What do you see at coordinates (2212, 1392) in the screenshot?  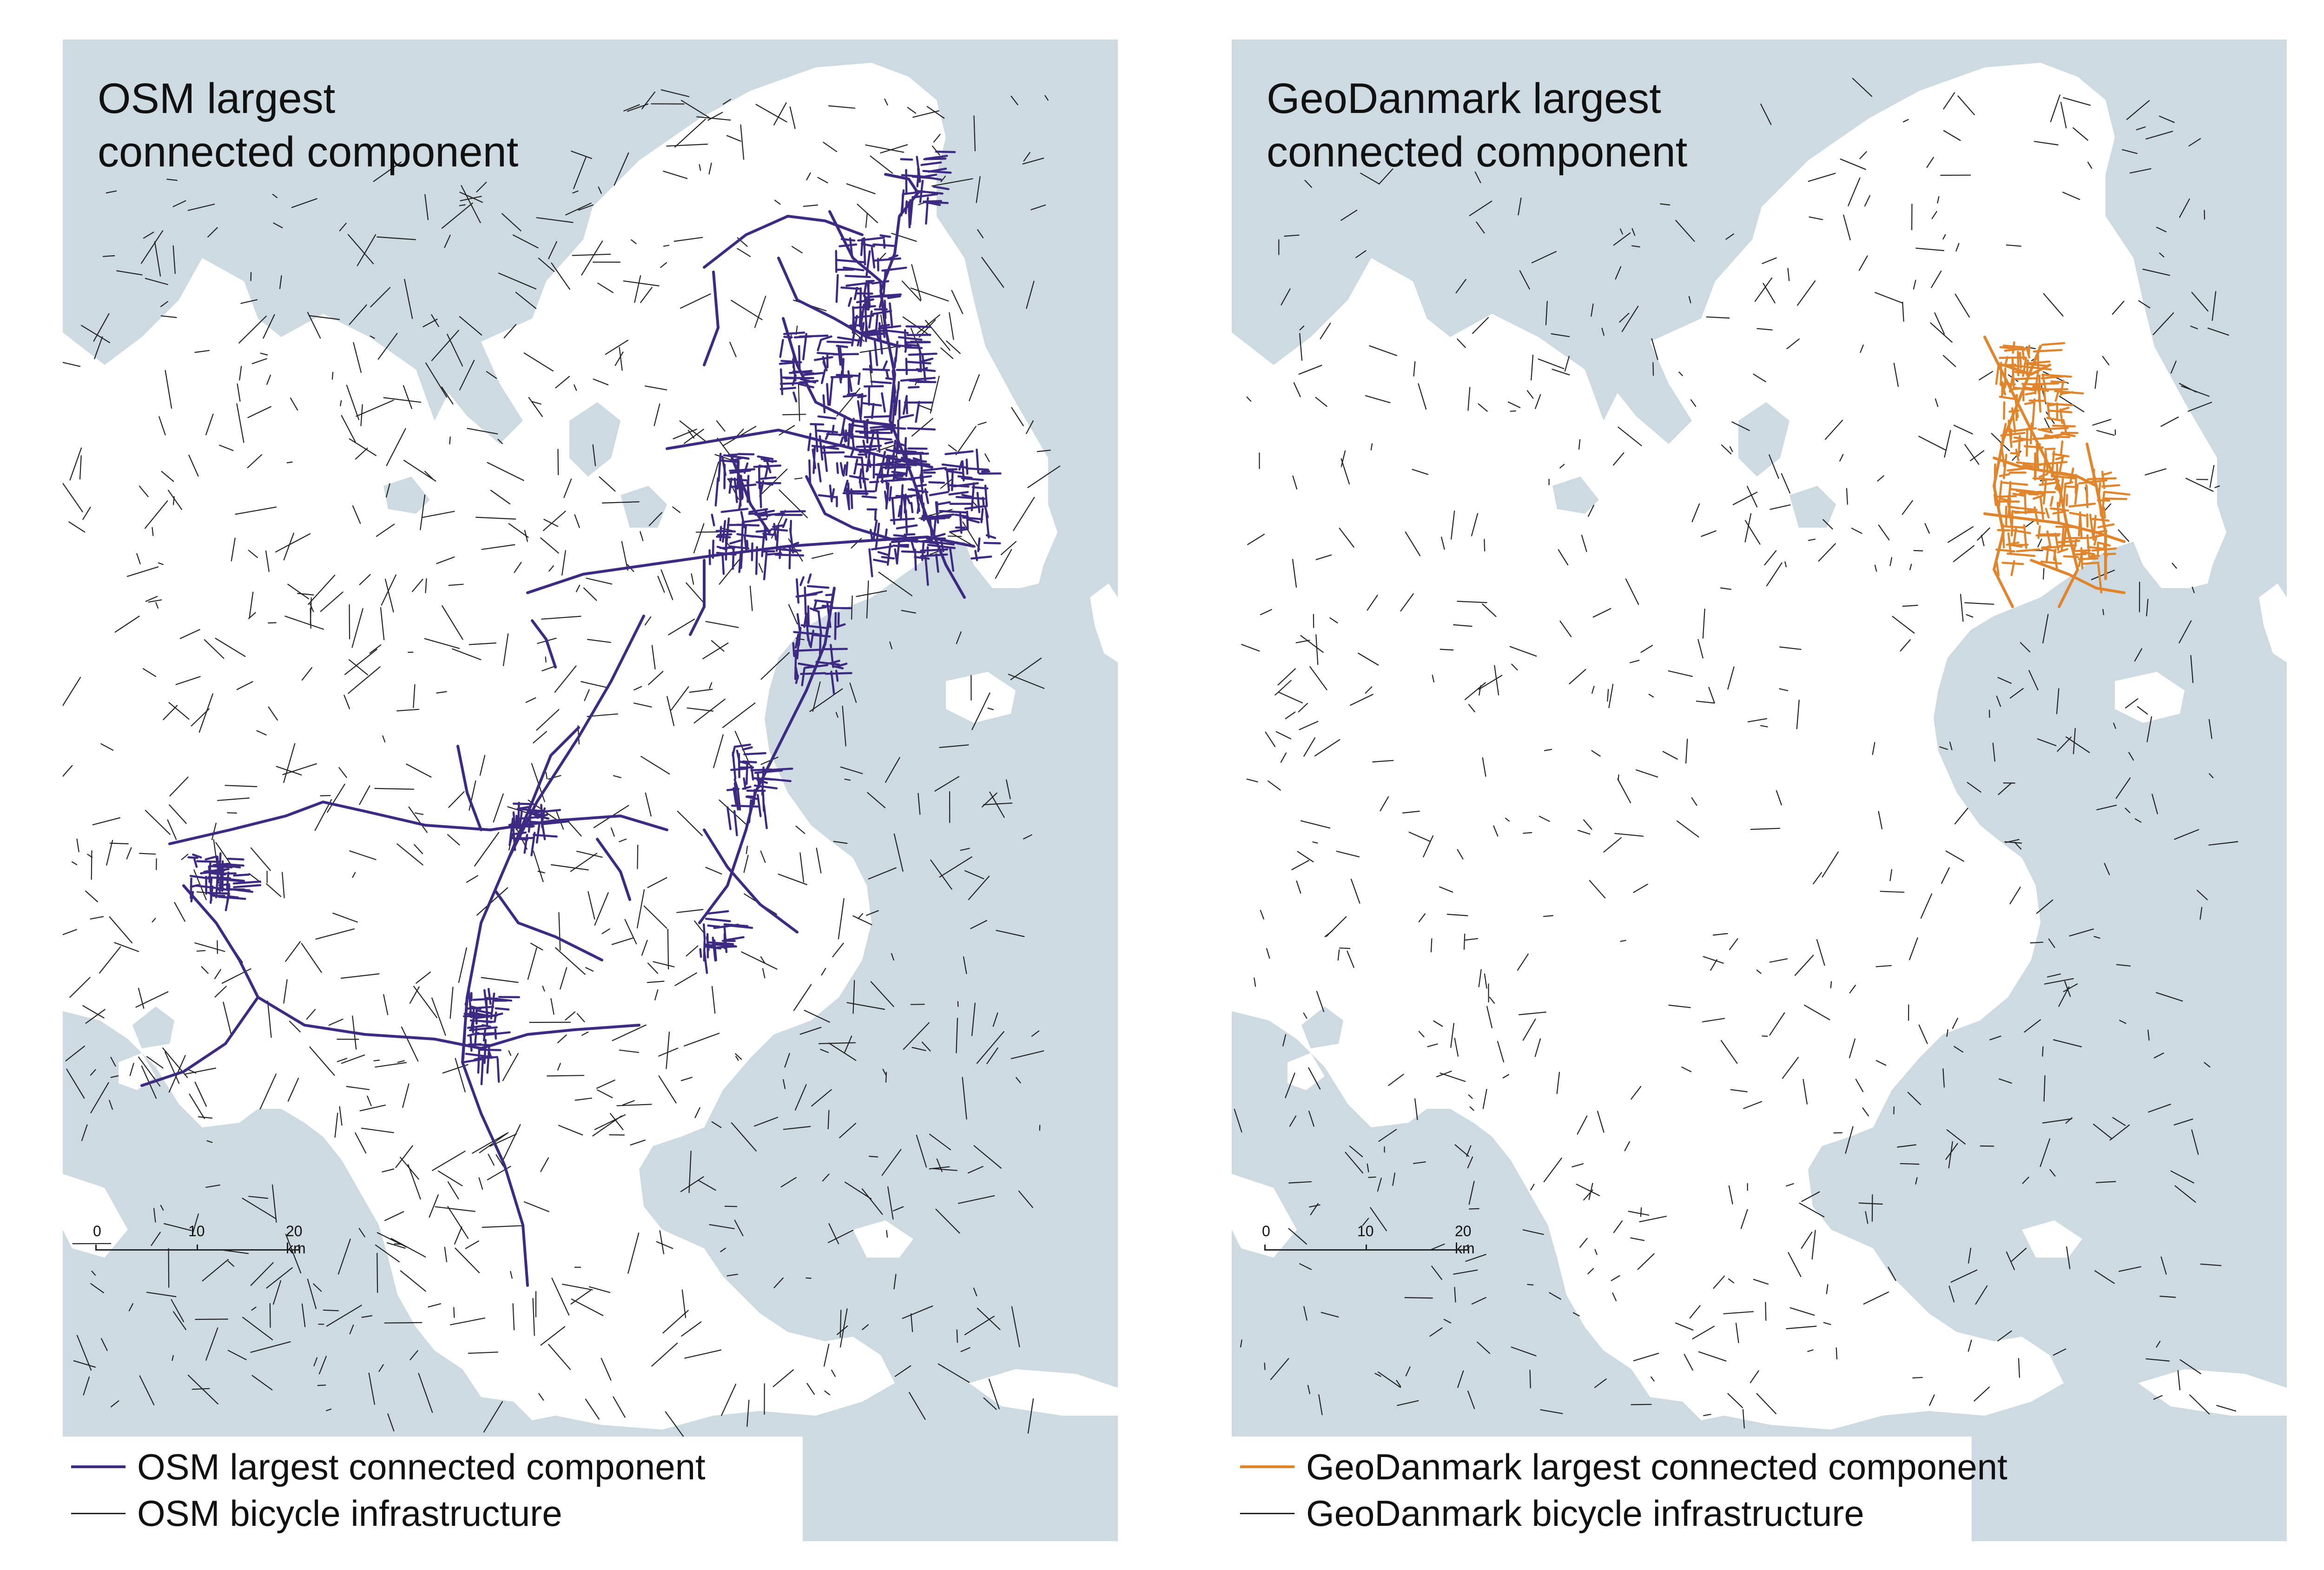 I see `island-polygon` at bounding box center [2212, 1392].